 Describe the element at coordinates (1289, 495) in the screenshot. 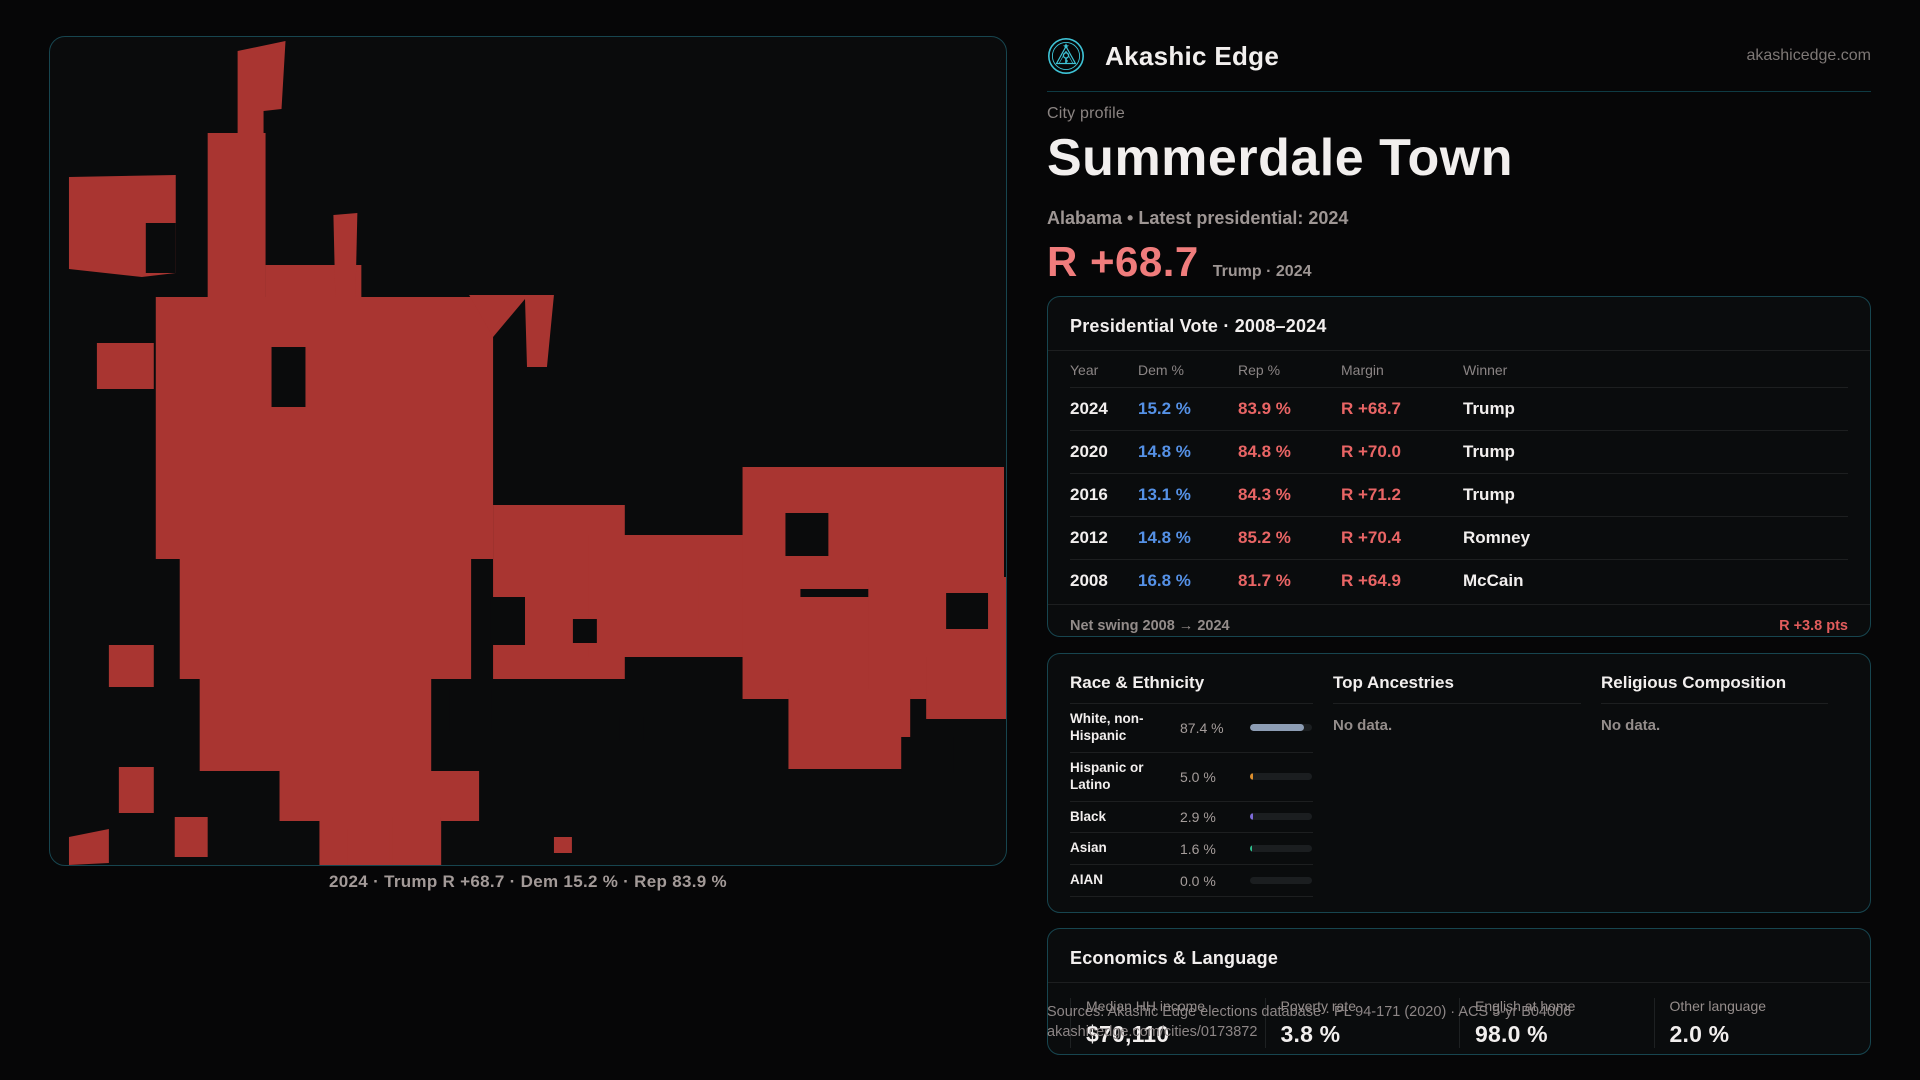

I see `cell-rep: 84.3 %` at that location.